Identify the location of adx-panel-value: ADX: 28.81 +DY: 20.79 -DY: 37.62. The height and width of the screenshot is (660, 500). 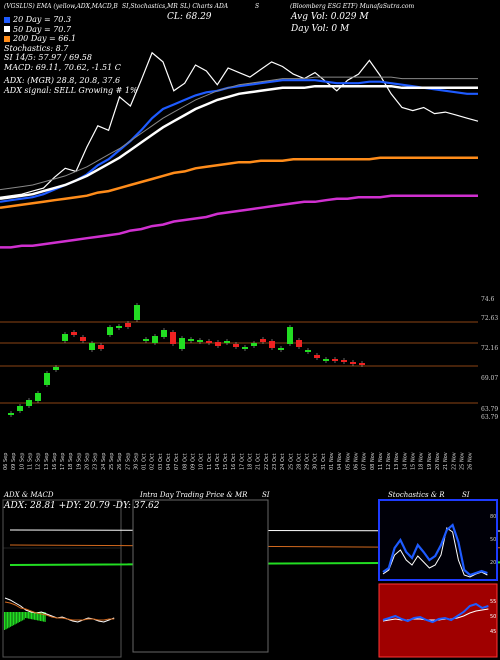
(82, 506).